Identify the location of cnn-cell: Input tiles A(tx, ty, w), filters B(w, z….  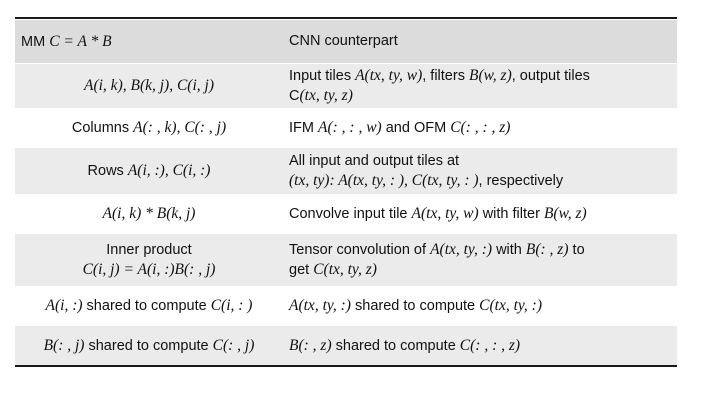
(480, 86).